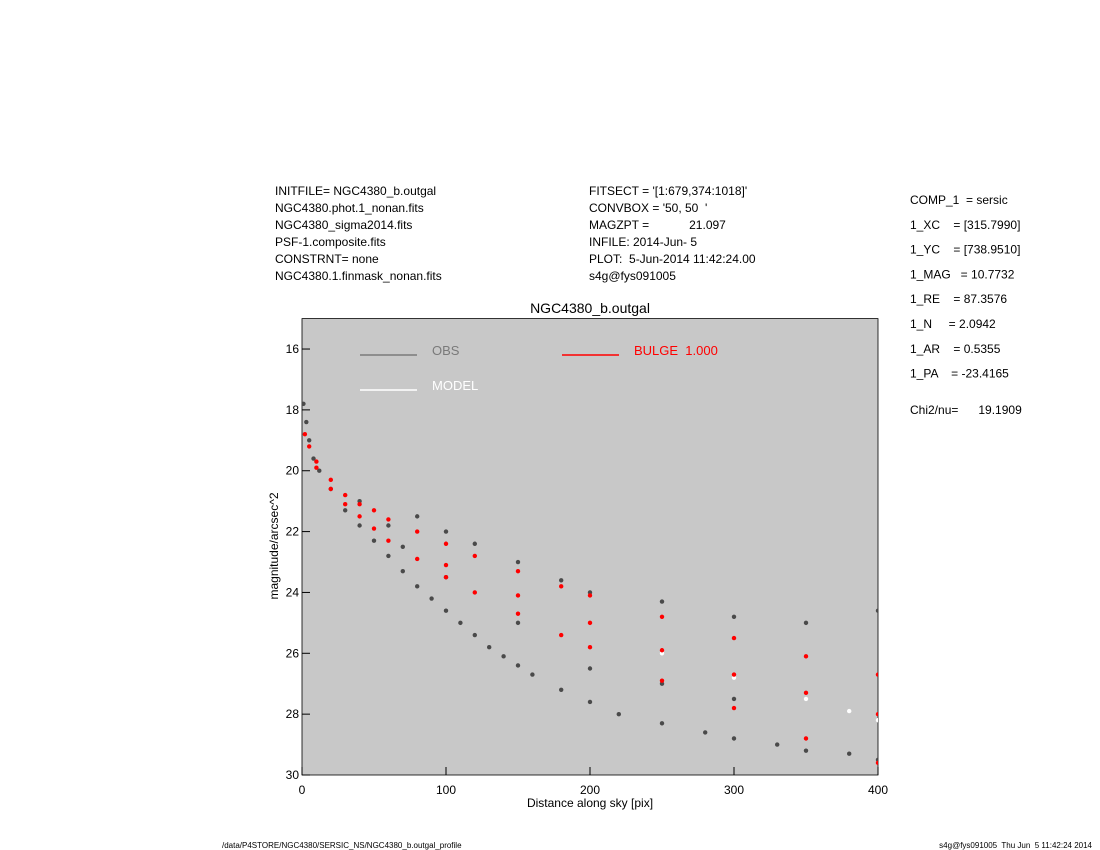  Describe the element at coordinates (643, 242) in the screenshot. I see `header-middle-line: INFILE: 2014-Jun- 5` at that location.